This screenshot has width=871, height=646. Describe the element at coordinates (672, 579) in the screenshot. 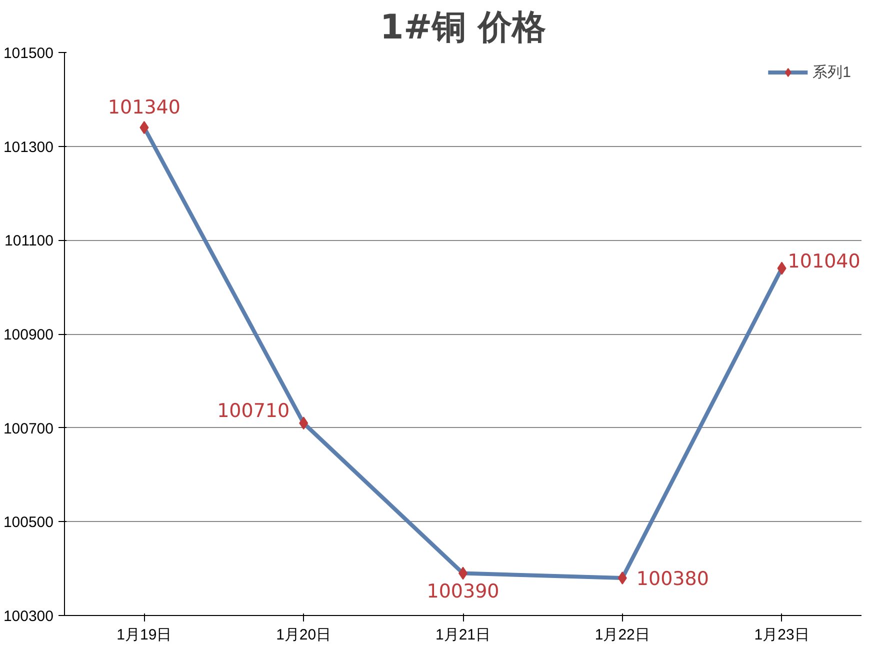

I see `data-label: 100380` at that location.